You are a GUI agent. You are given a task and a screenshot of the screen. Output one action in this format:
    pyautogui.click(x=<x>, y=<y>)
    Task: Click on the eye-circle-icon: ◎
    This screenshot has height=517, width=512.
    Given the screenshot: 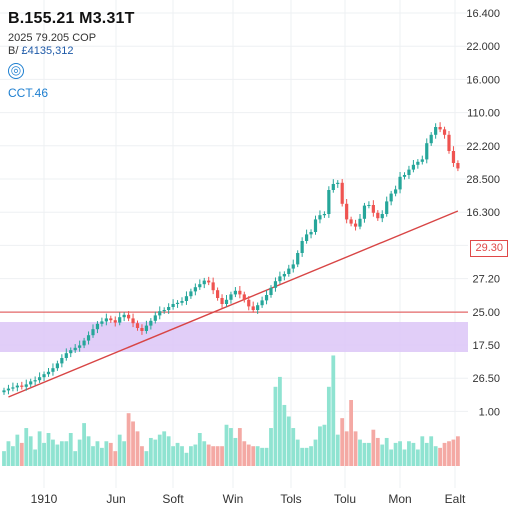 What is the action you would take?
    pyautogui.click(x=16, y=71)
    